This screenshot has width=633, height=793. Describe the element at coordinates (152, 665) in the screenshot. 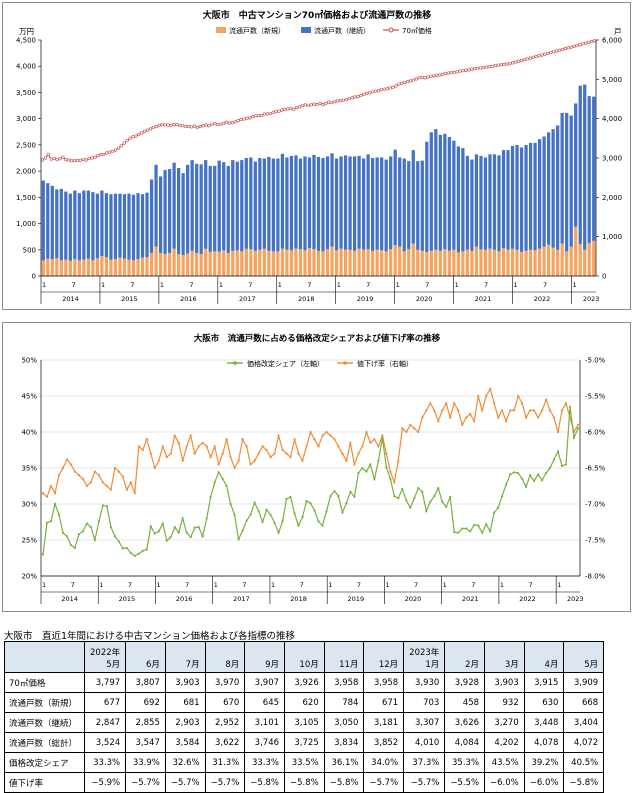

I see `column-month: 6月` at that location.